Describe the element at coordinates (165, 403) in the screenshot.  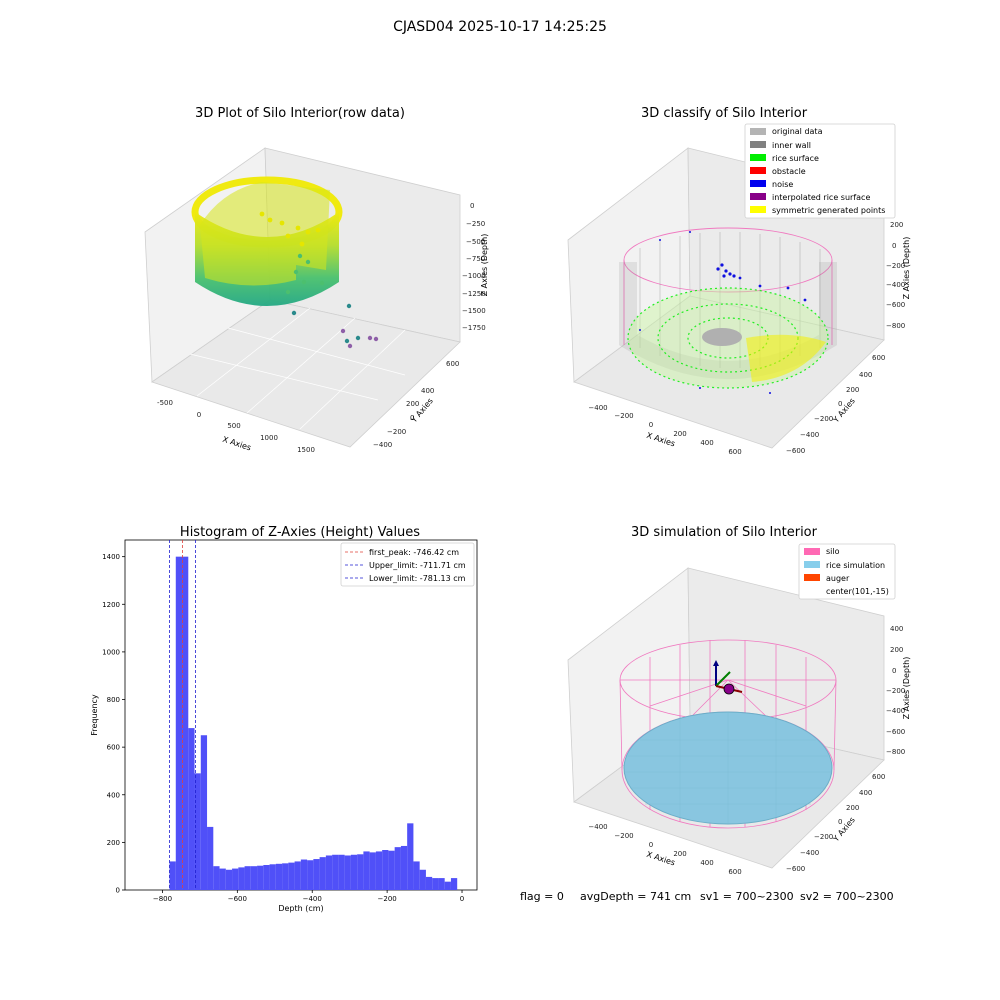
I see `x-tick-raw: -500` at that location.